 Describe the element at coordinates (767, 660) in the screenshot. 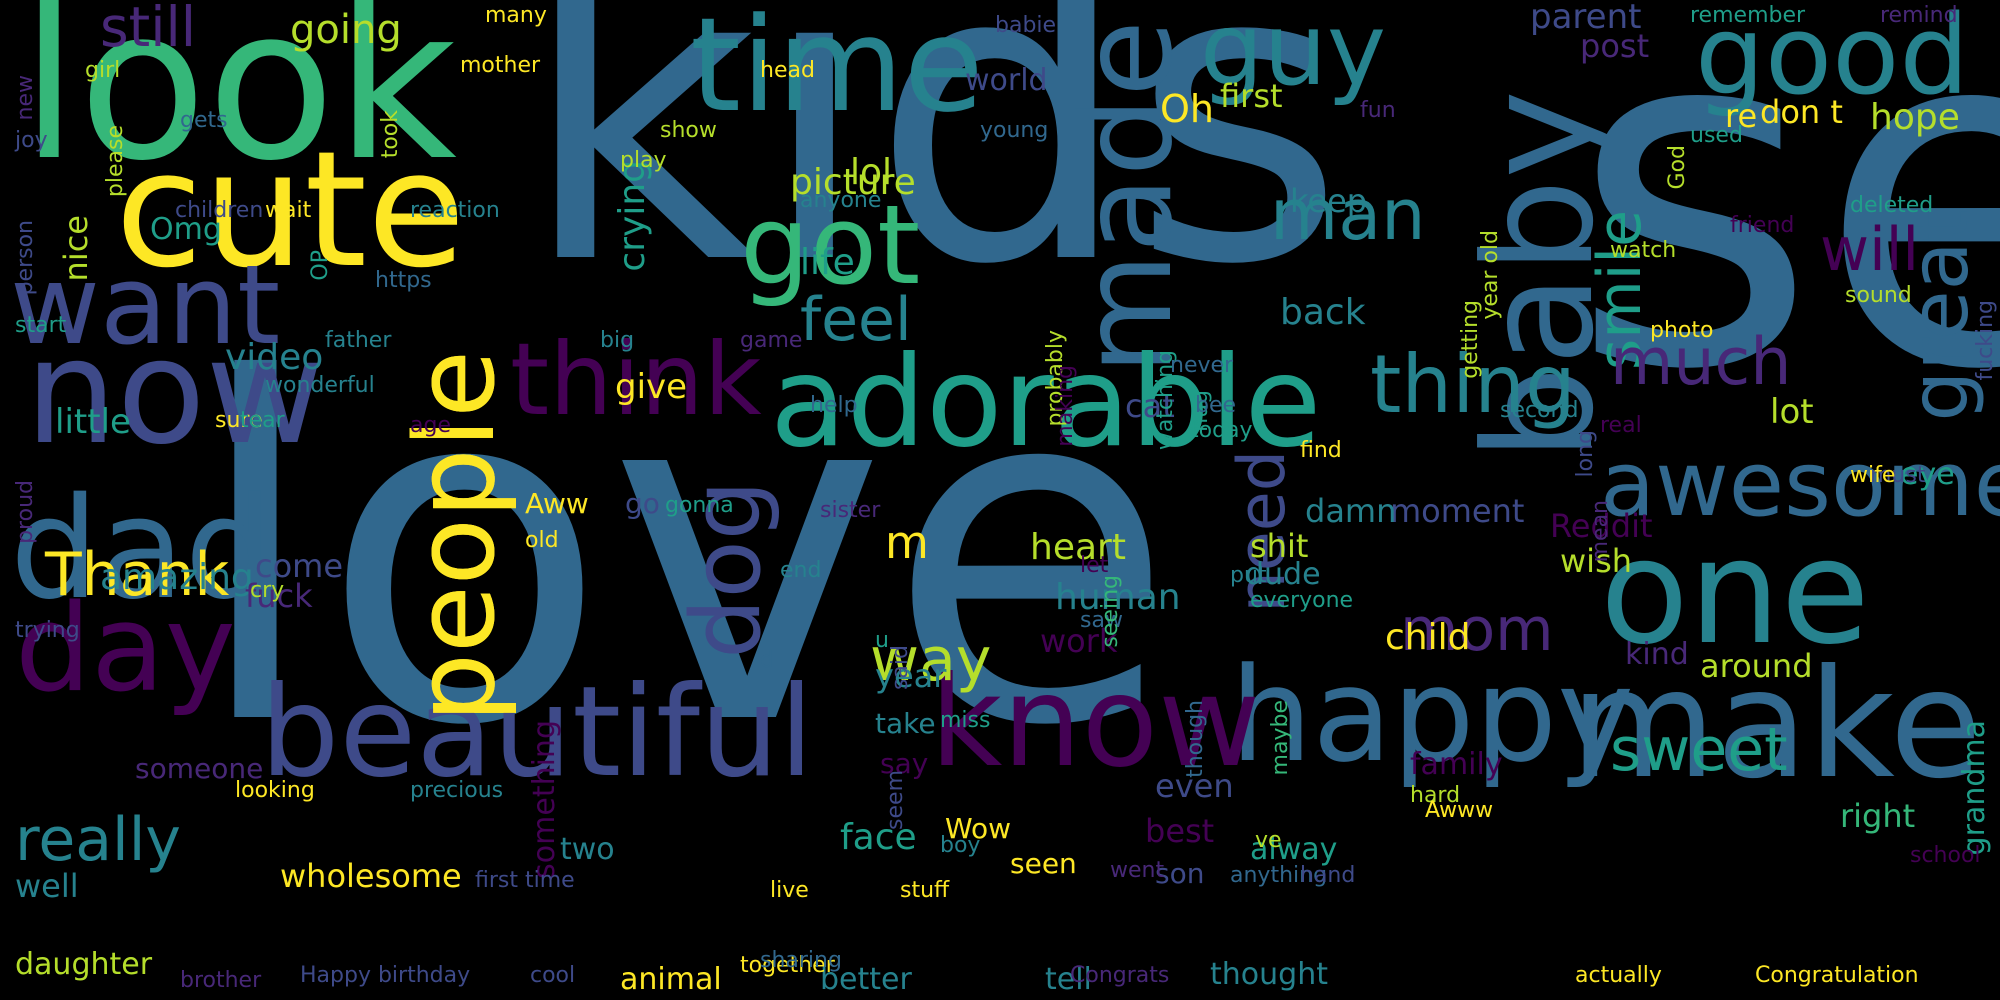

I see `word-d: d` at that location.